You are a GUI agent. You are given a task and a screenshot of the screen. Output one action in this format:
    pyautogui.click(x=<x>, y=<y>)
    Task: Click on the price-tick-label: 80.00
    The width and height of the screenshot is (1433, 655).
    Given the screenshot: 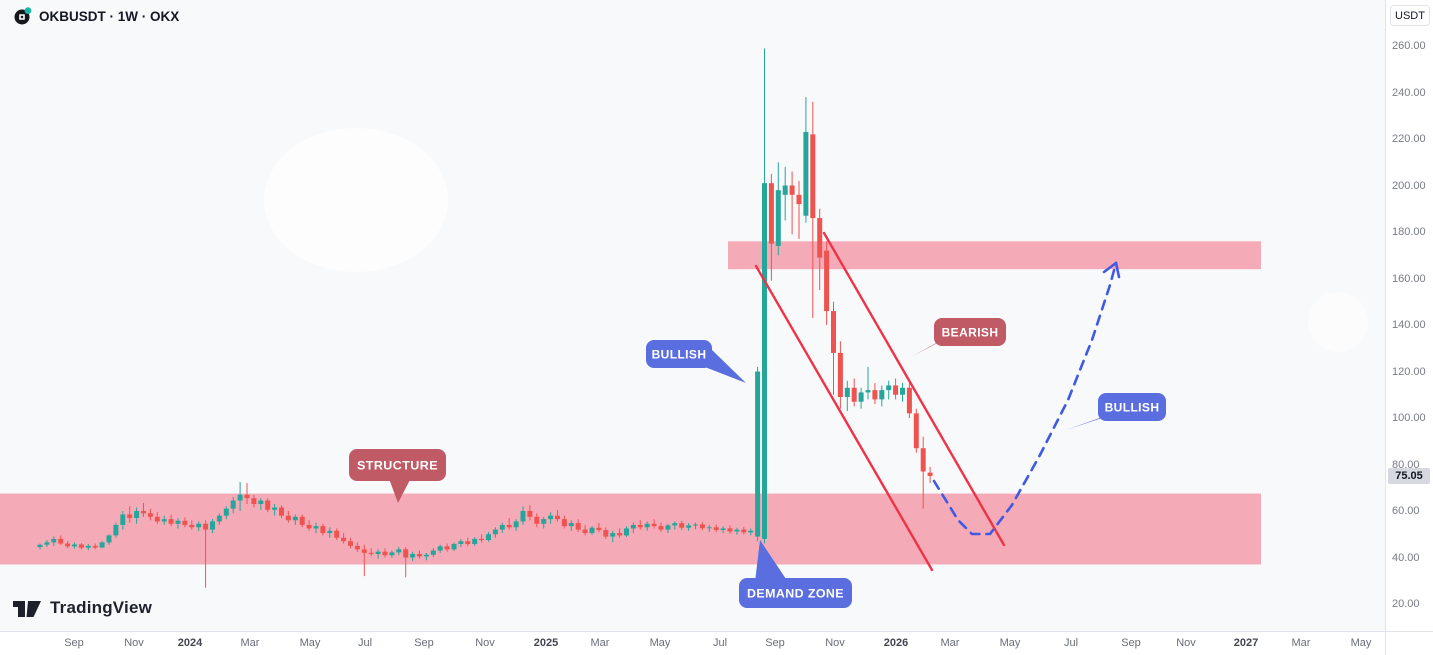 What is the action you would take?
    pyautogui.click(x=1406, y=464)
    